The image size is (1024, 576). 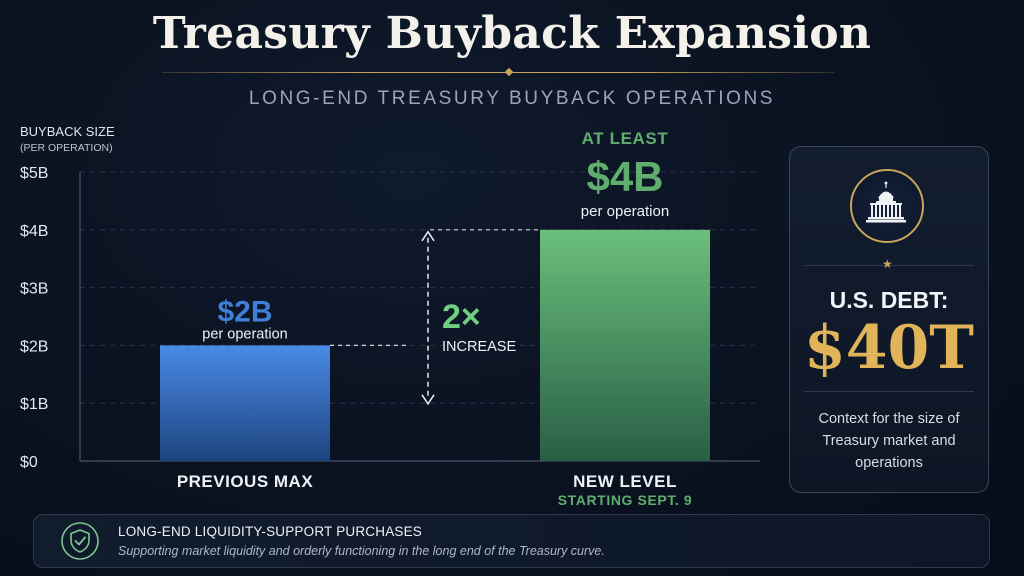 What do you see at coordinates (34, 173) in the screenshot?
I see `y-tick-label: $5B` at bounding box center [34, 173].